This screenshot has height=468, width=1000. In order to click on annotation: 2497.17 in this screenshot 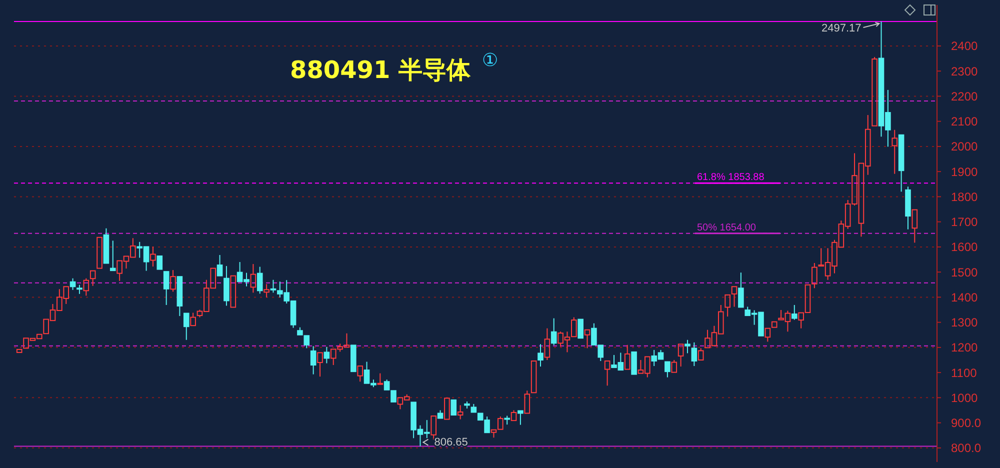, I will do `click(841, 28)`.